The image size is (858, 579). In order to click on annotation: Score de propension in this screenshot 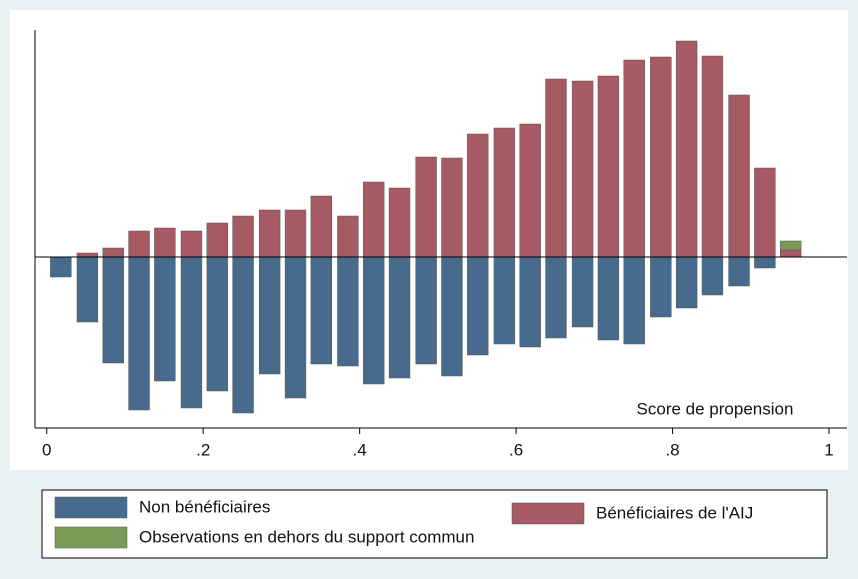, I will do `click(715, 408)`.